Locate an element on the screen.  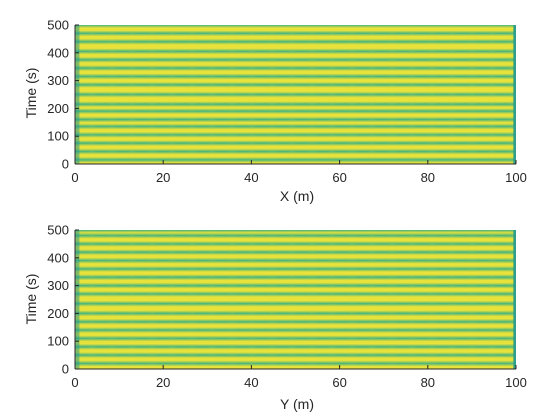
x-axis-label: X (m) is located at coordinates (297, 196).